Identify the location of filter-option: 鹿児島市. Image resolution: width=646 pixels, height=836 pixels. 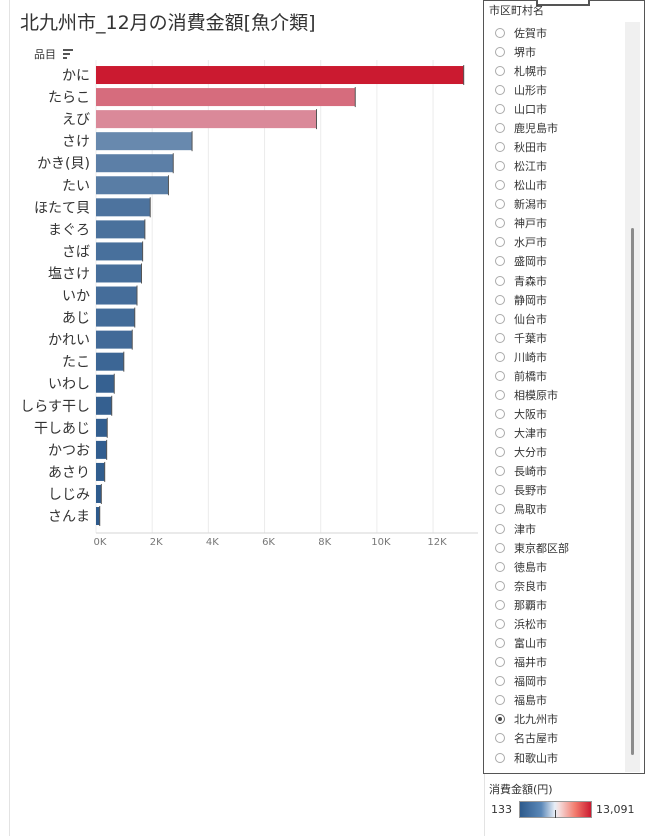
(557, 127).